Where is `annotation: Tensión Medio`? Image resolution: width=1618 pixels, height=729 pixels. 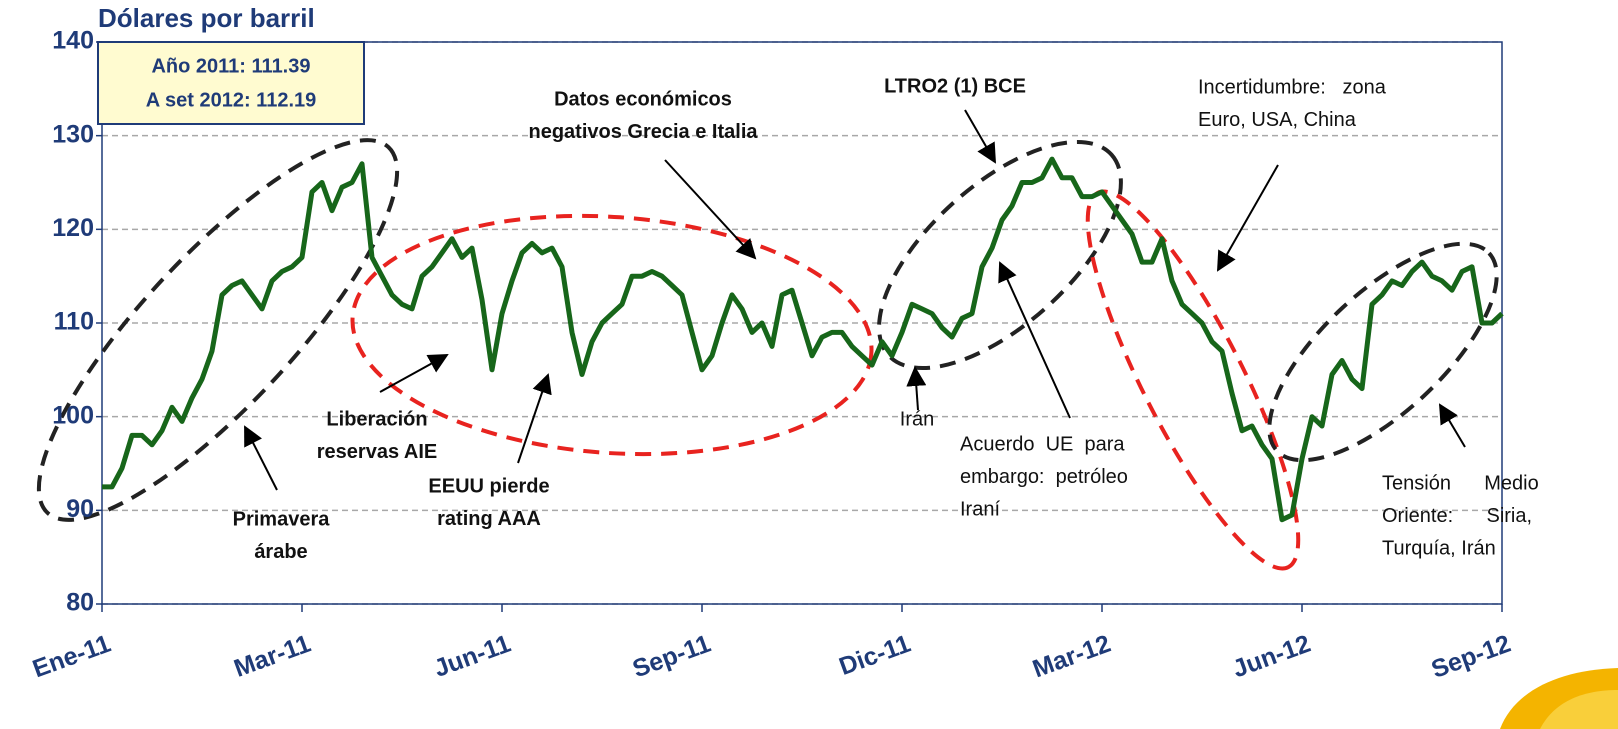 annotation: Tensión Medio is located at coordinates (1460, 483).